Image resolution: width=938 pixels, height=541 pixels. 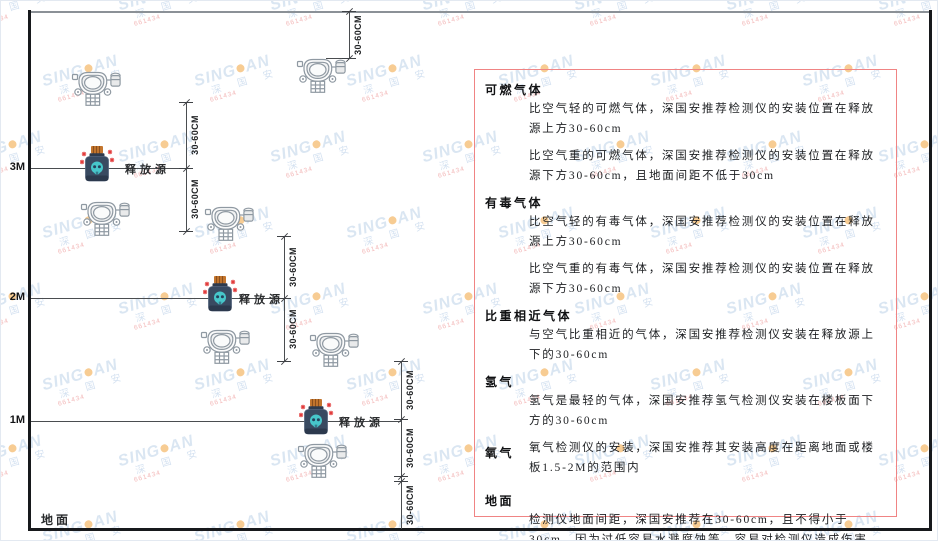 What do you see at coordinates (480, 529) in the screenshot?
I see `ground-line` at bounding box center [480, 529].